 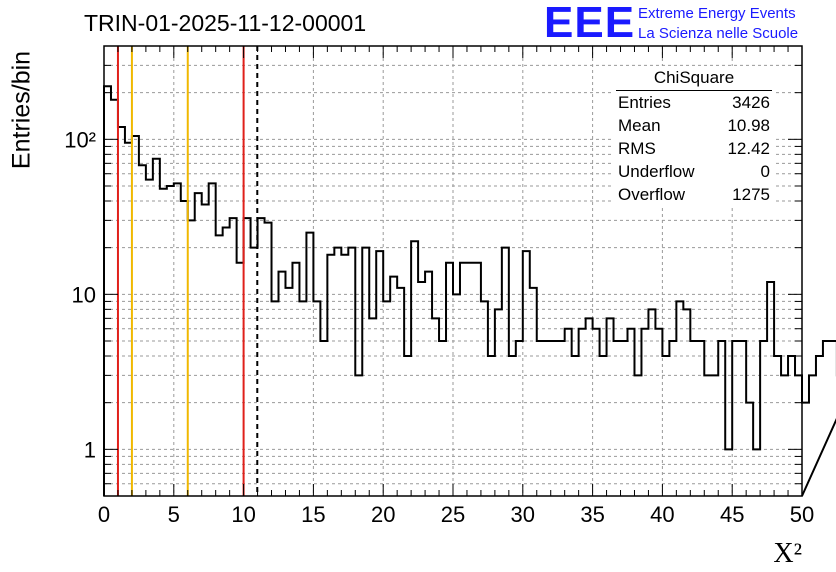 I want to click on stats-label: Overflow, so click(x=652, y=194).